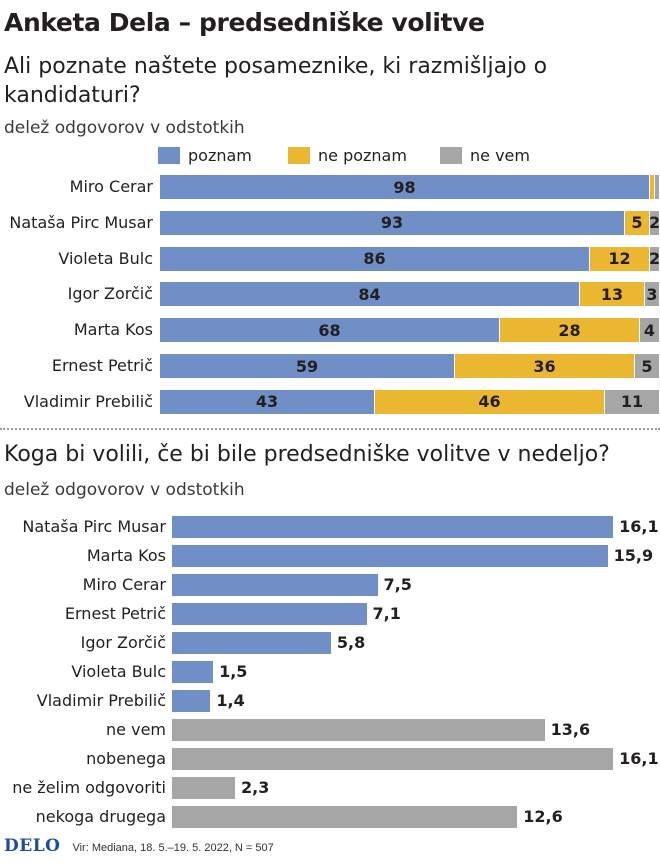 Image resolution: width=660 pixels, height=863 pixels. I want to click on bar-segment-poznam: 86, so click(374, 258).